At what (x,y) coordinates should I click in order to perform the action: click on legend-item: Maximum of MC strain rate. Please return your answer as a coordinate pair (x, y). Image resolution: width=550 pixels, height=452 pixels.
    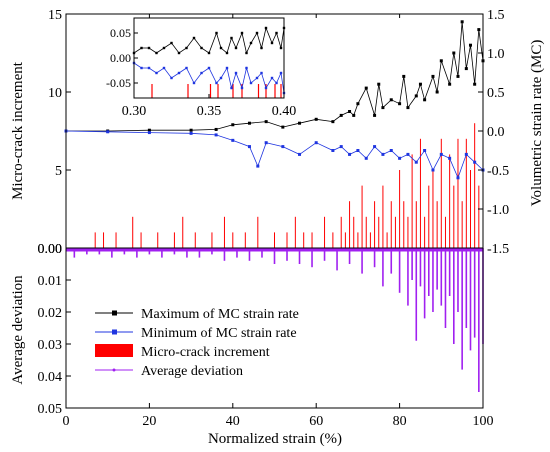
    Looking at the image, I should click on (197, 314).